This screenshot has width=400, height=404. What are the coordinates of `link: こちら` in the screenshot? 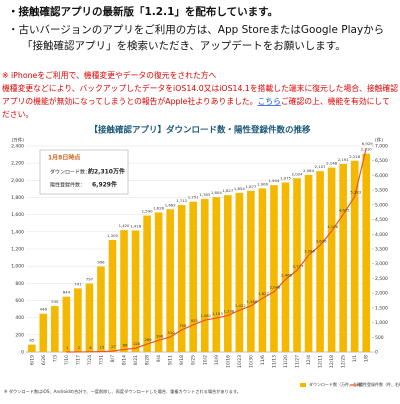 It's located at (268, 101).